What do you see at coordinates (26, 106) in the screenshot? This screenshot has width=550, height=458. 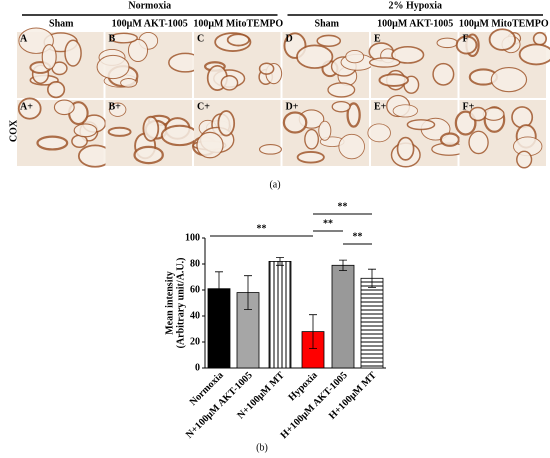 I see `panel-letter: A+` at bounding box center [26, 106].